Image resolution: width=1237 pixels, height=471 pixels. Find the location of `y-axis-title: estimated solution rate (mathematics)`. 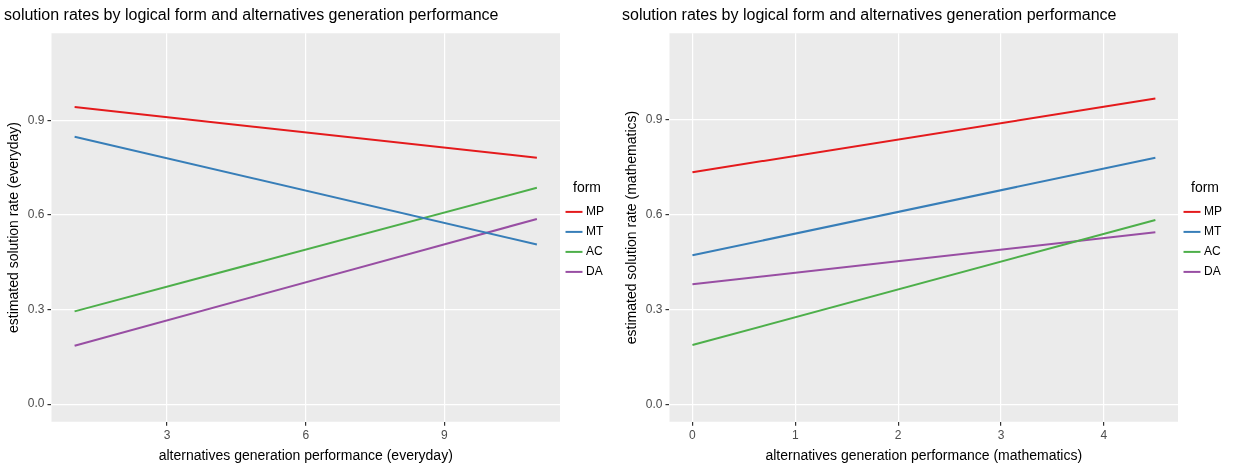

y-axis-title: estimated solution rate (mathematics) is located at coordinates (631, 227).